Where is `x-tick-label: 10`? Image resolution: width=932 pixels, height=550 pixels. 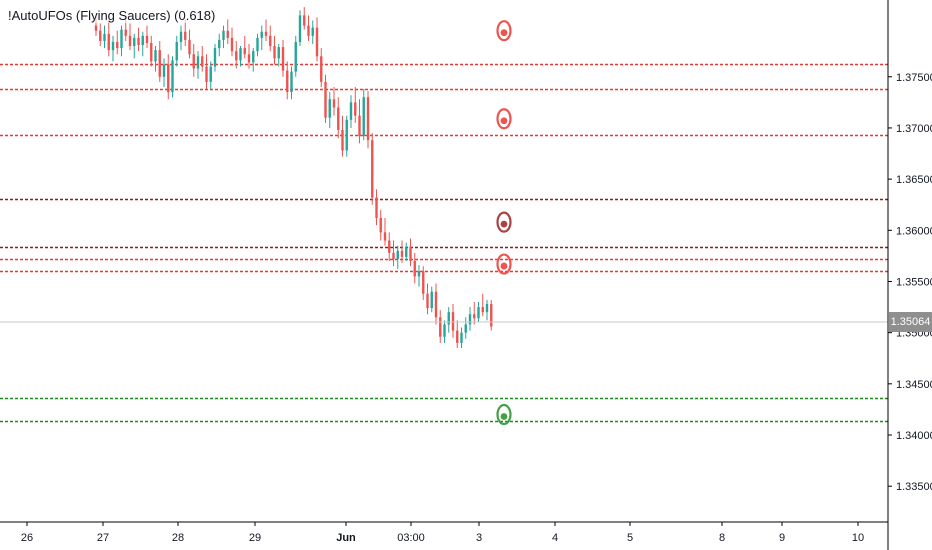 x-tick-label: 10 is located at coordinates (858, 538).